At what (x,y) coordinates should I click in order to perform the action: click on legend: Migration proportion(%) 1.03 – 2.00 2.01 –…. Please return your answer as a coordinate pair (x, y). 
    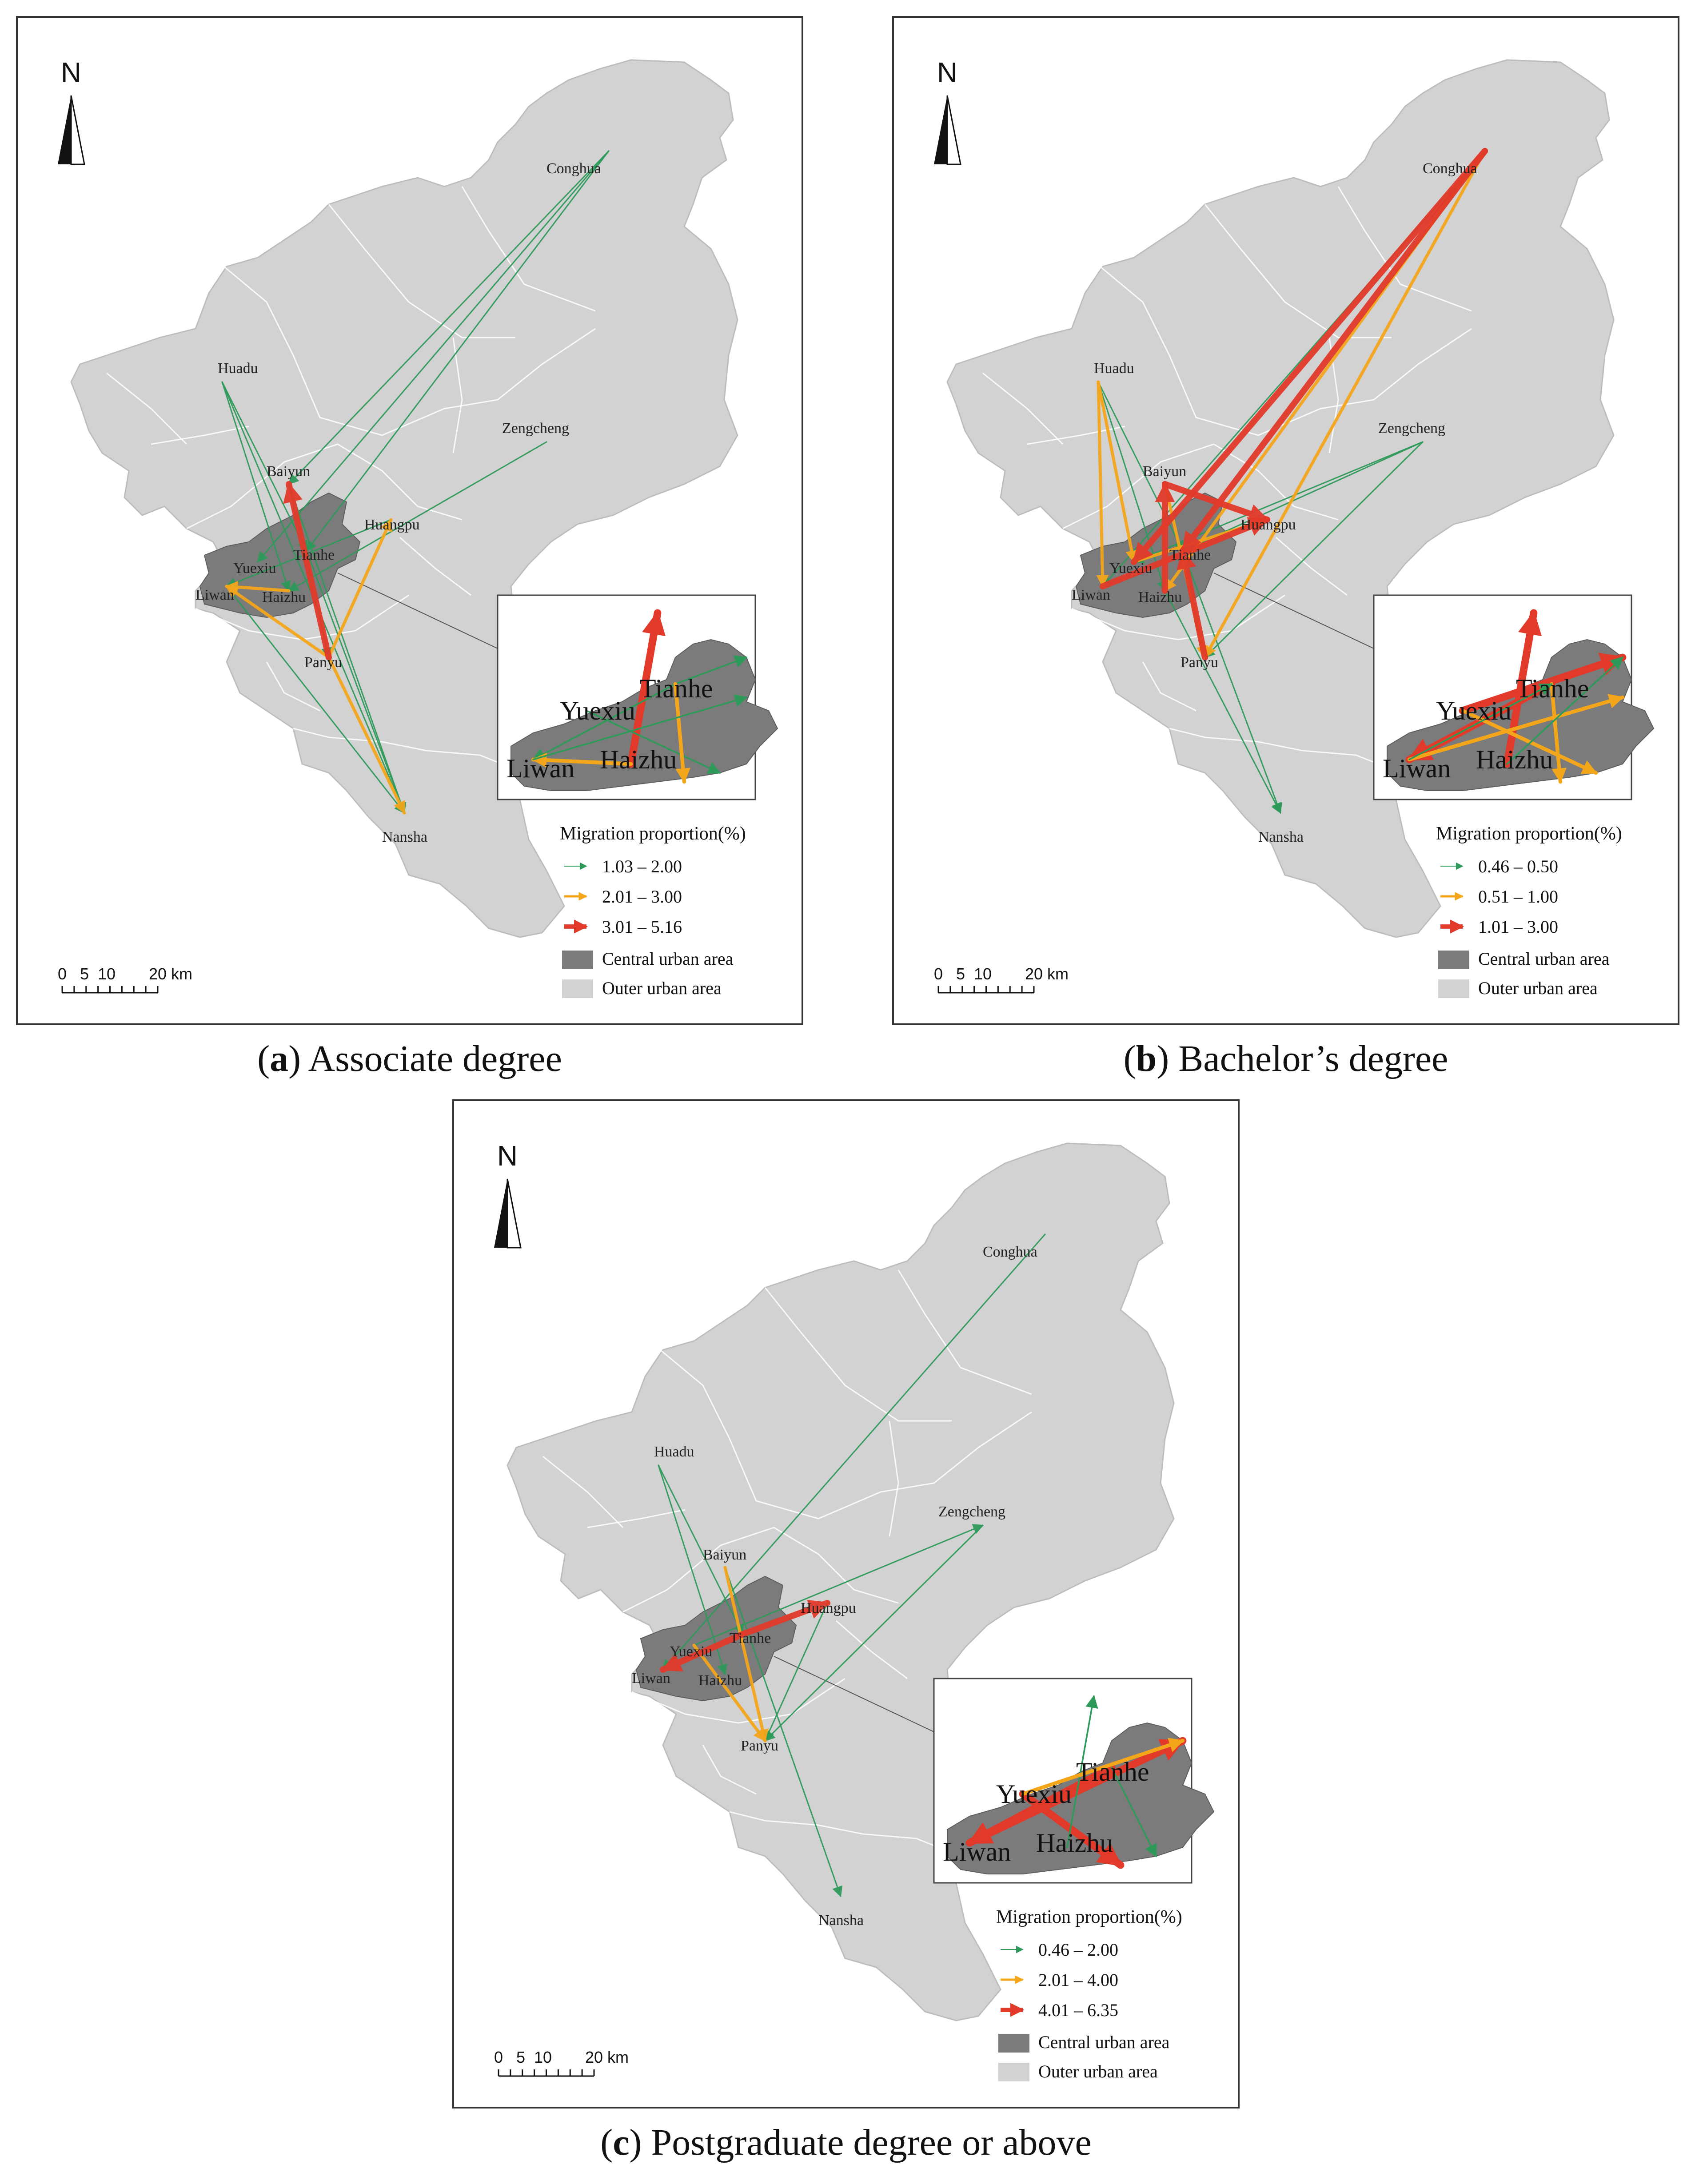
    Looking at the image, I should click on (653, 910).